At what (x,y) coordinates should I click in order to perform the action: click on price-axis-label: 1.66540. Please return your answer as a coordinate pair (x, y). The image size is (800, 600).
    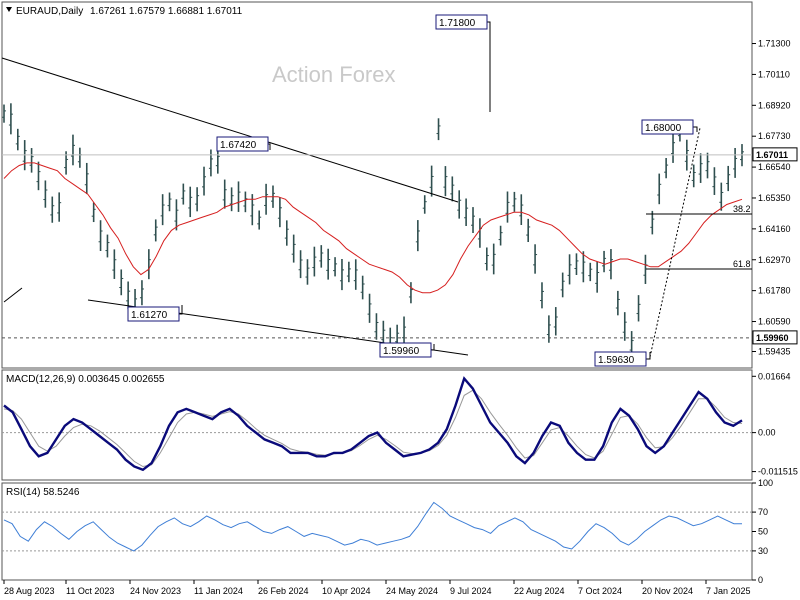
    Looking at the image, I should click on (774, 167).